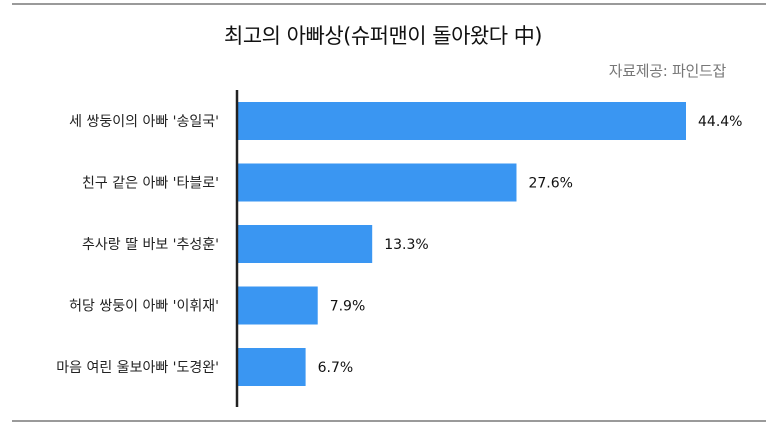 The height and width of the screenshot is (430, 766). What do you see at coordinates (150, 245) in the screenshot?
I see `category-label-3: 추사랑 딸 바보 '추성훈'` at bounding box center [150, 245].